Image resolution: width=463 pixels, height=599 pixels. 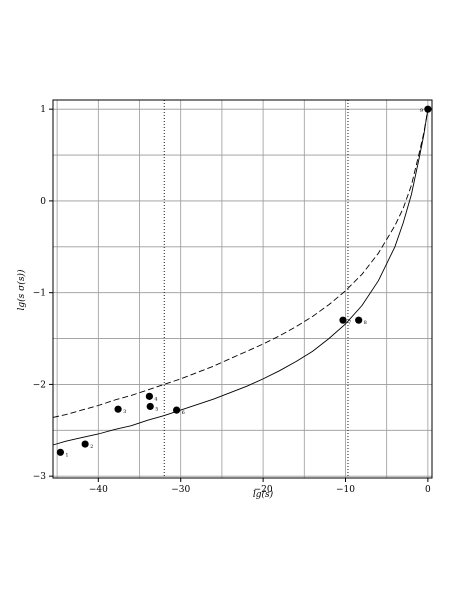 What do you see at coordinates (365, 323) in the screenshot?
I see `data-point-label: 8` at bounding box center [365, 323].